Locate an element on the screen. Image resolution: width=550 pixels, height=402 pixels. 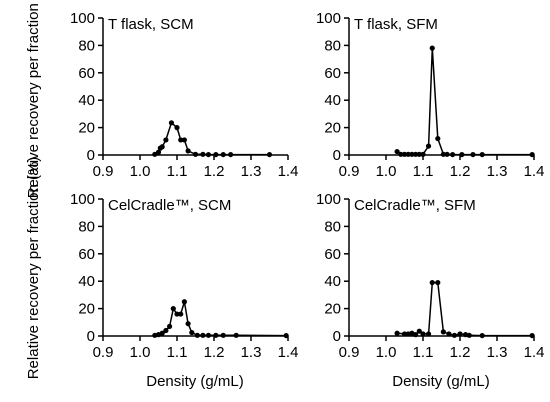
x-axis-label-left: Density (g/mL) is located at coordinates (195, 381).